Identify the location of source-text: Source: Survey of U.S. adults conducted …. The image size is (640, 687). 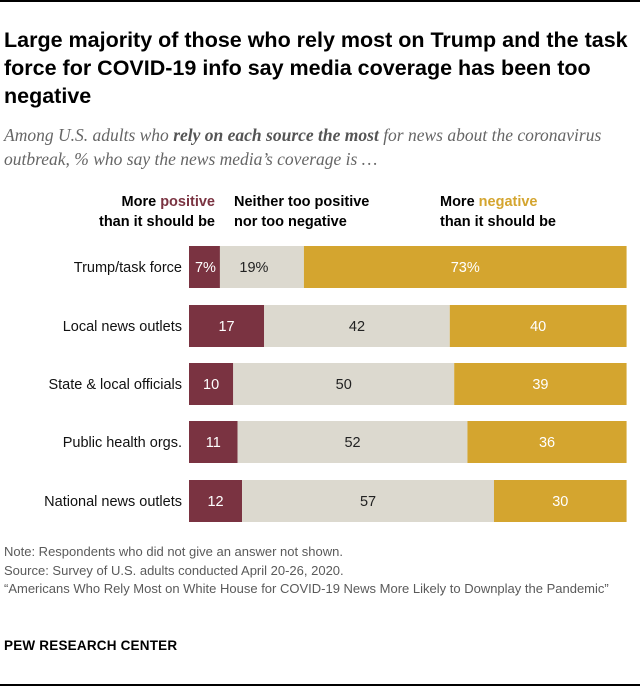
(174, 570).